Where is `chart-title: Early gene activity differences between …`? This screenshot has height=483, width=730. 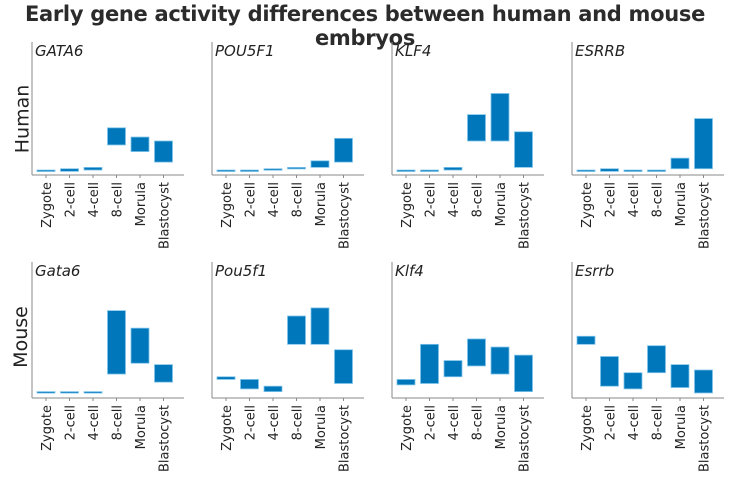
chart-title: Early gene activity differences between … is located at coordinates (365, 26).